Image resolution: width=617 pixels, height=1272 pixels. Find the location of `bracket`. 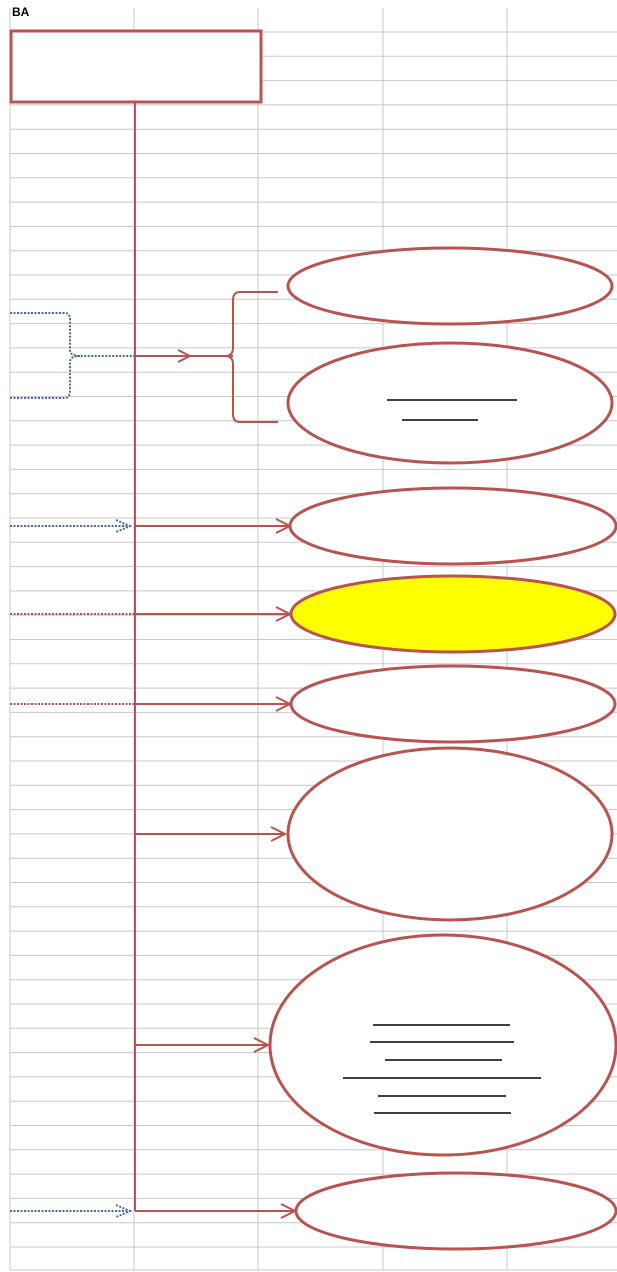

bracket is located at coordinates (206, 357).